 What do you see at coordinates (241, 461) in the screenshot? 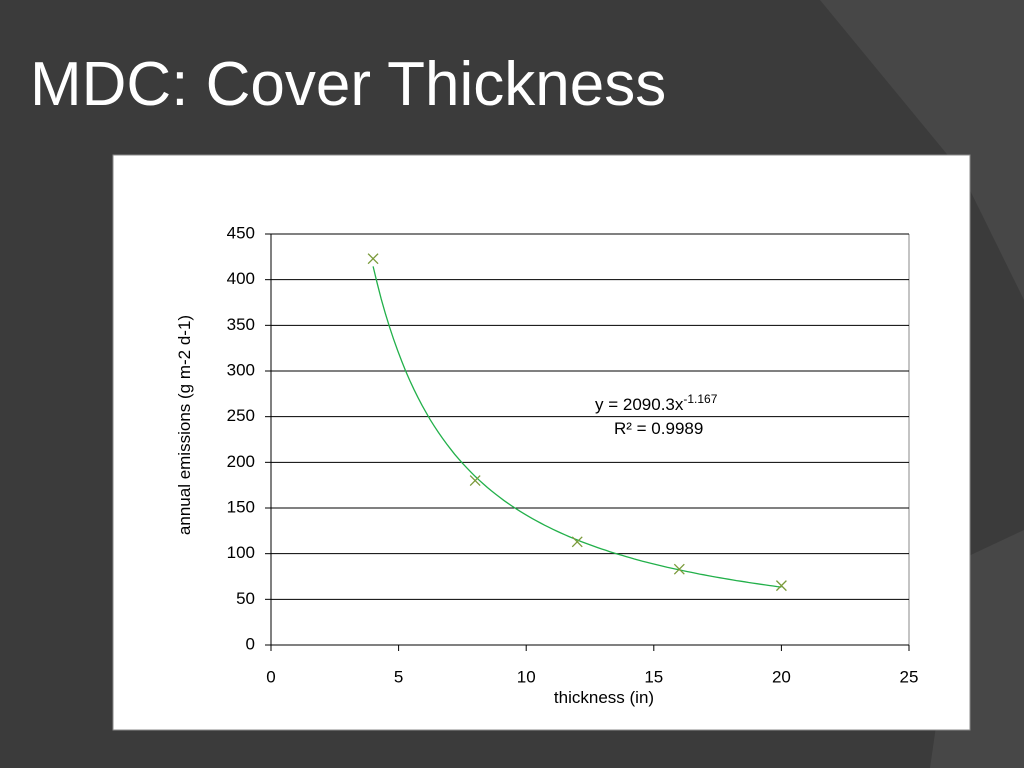
I see `y-tick-label: 200` at bounding box center [241, 461].